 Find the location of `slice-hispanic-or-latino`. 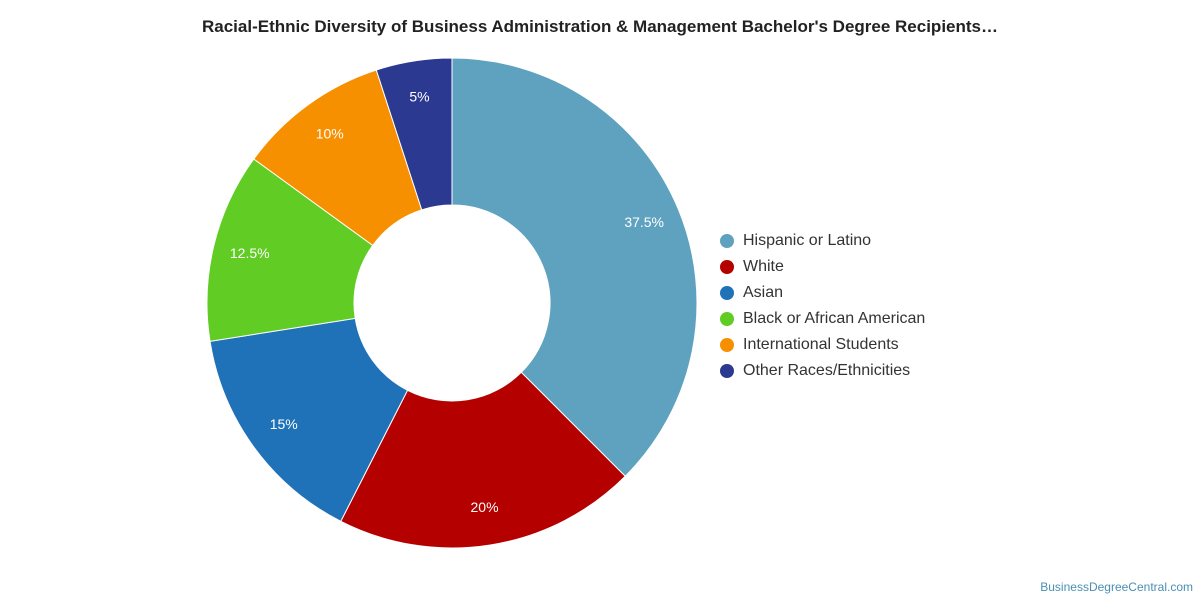

slice-hispanic-or-latino is located at coordinates (574, 267).